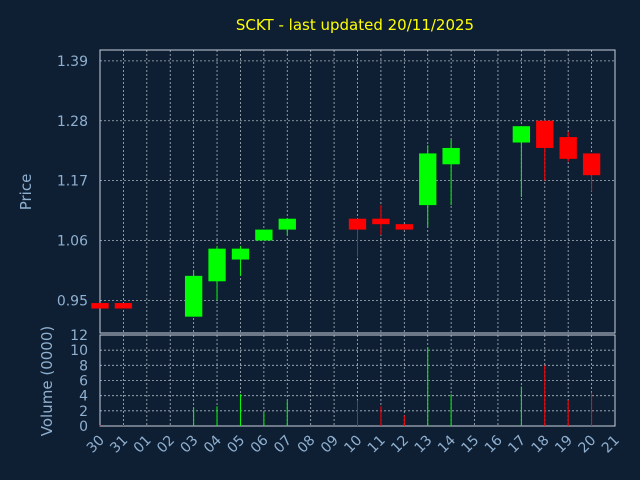 The image size is (640, 480). I want to click on volume-tick-label: 12, so click(79, 336).